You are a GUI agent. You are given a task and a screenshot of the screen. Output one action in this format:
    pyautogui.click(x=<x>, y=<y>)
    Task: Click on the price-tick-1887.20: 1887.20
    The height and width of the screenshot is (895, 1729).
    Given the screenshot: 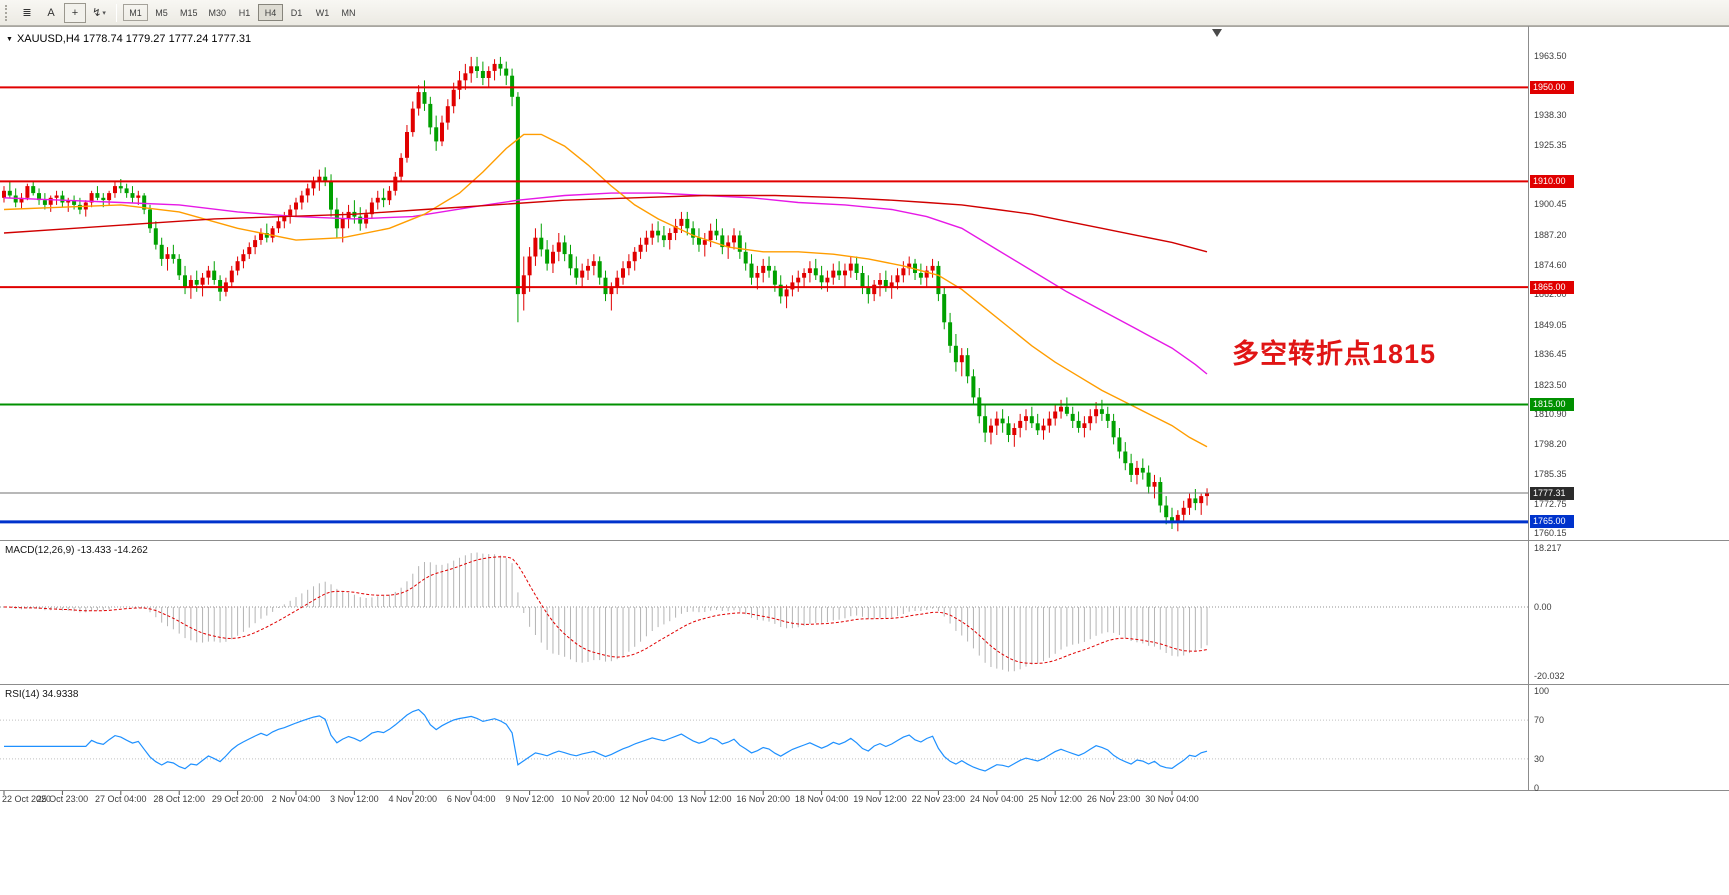 What is the action you would take?
    pyautogui.click(x=1550, y=234)
    